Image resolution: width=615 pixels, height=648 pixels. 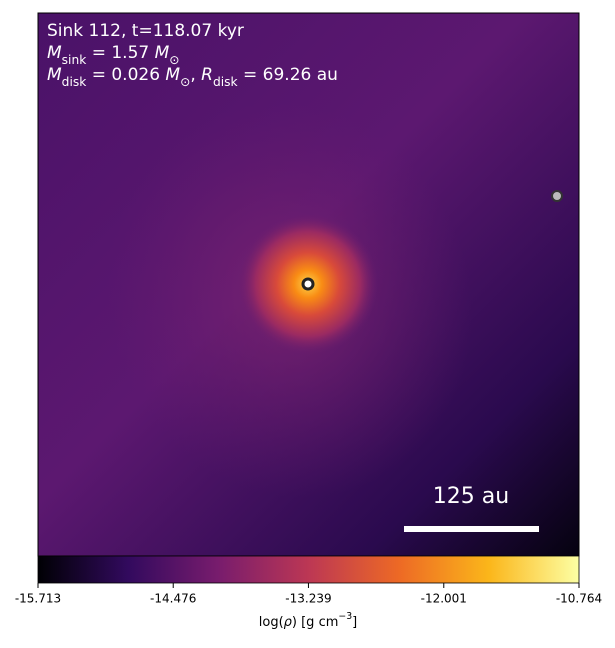 I want to click on tick-label: -12.001, so click(x=444, y=599).